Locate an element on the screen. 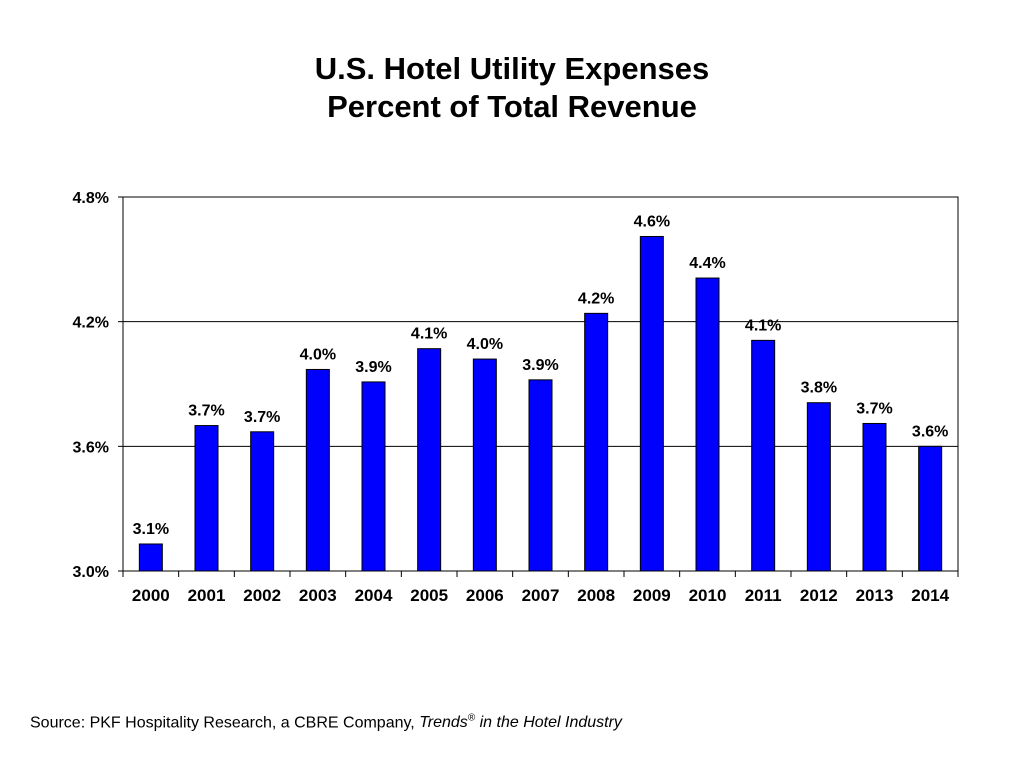  data-label: 4.2% is located at coordinates (596, 298).